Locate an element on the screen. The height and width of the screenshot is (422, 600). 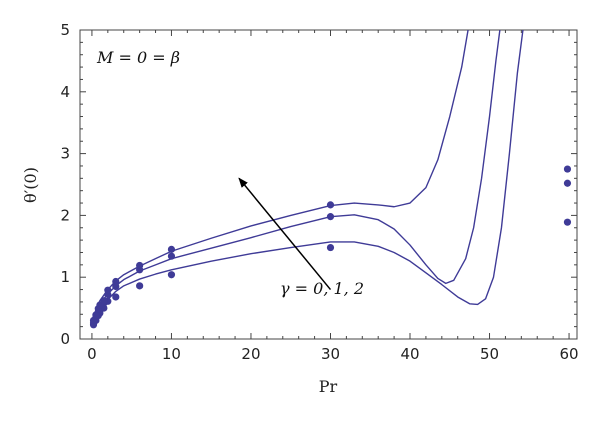
x-tick-label: 20 is located at coordinates (250, 354).